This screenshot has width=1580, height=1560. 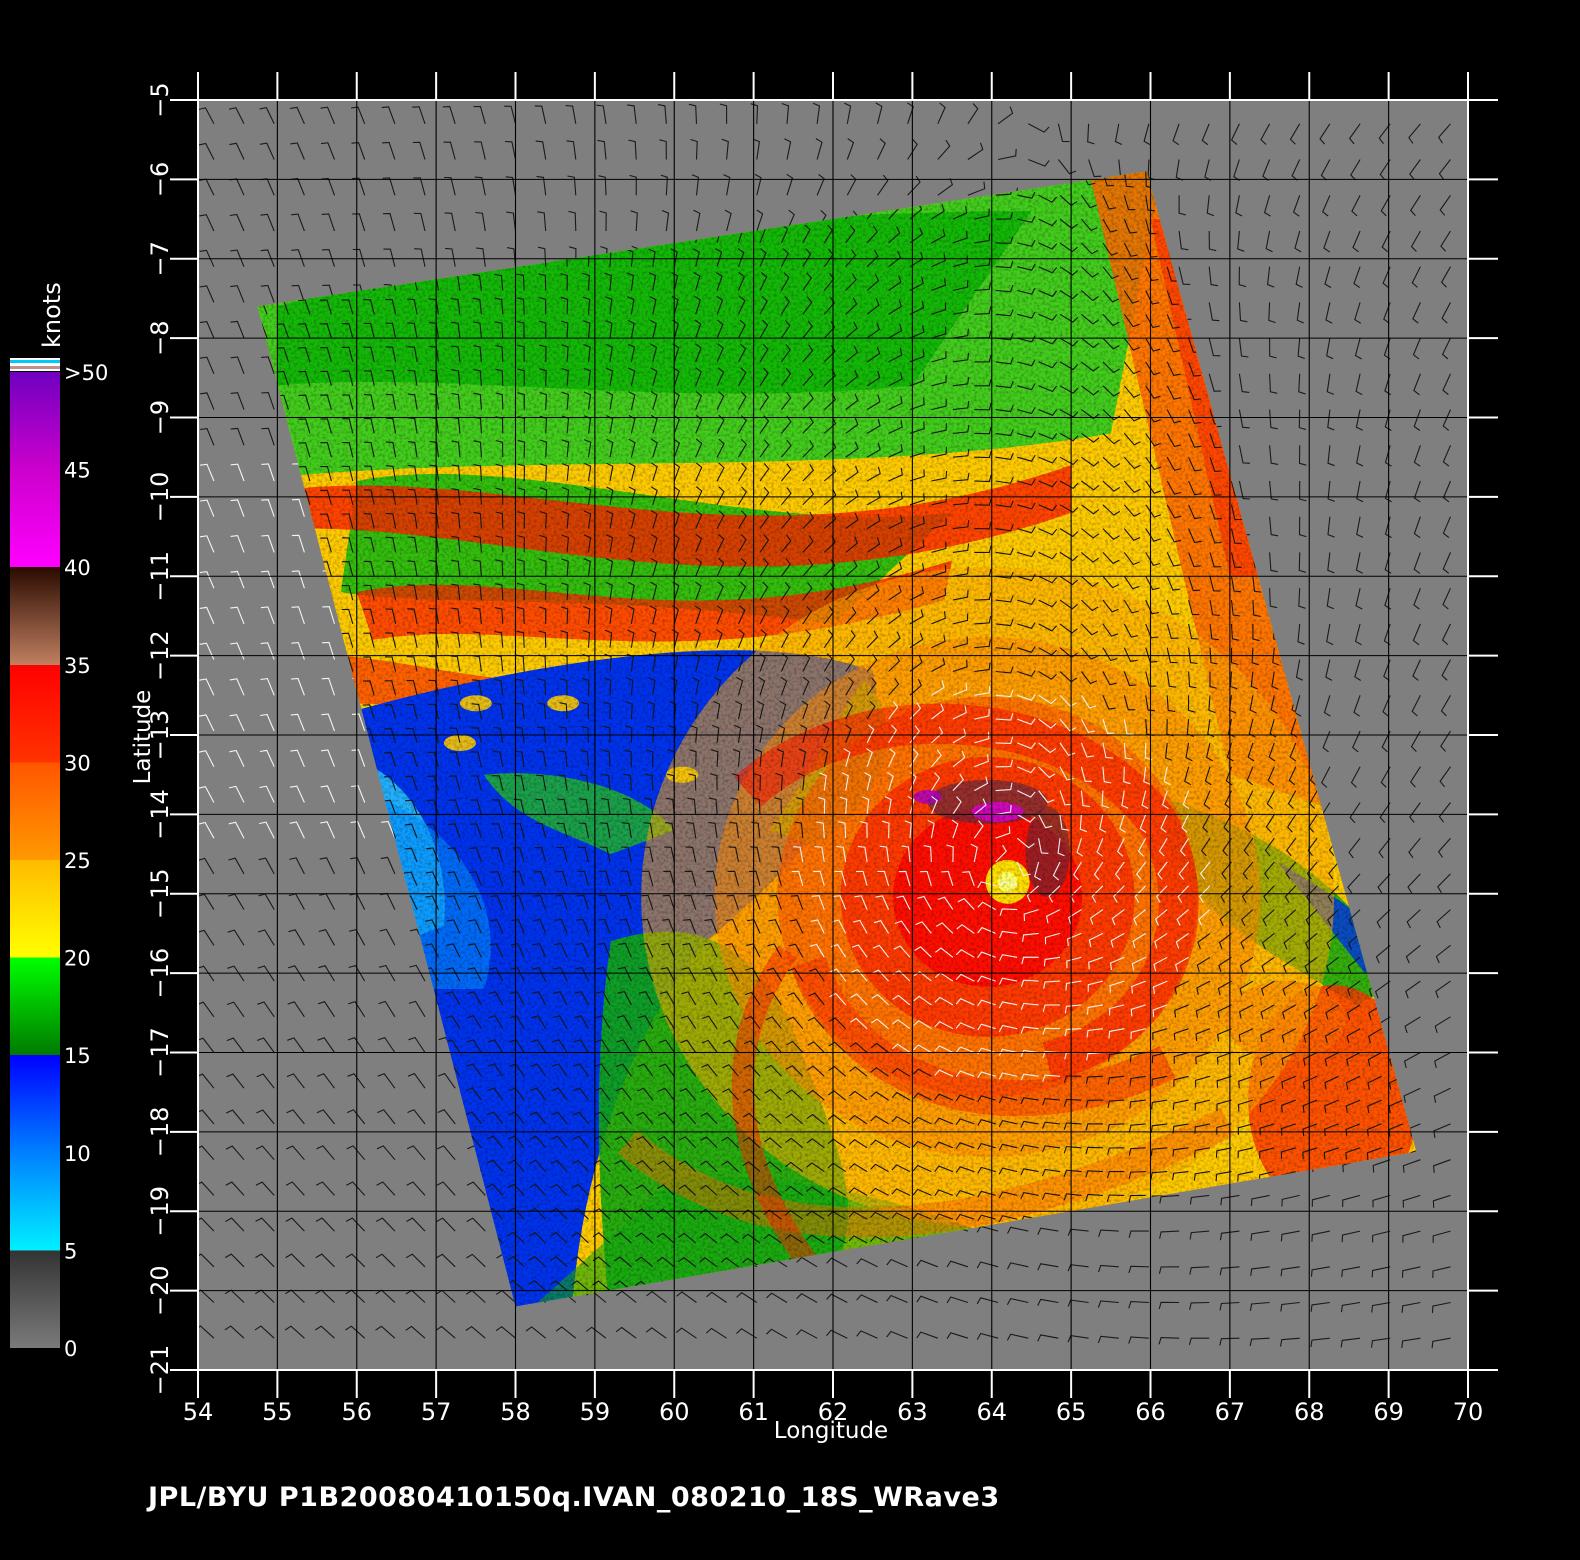 I want to click on y-tick-label: −19, so click(x=160, y=1211).